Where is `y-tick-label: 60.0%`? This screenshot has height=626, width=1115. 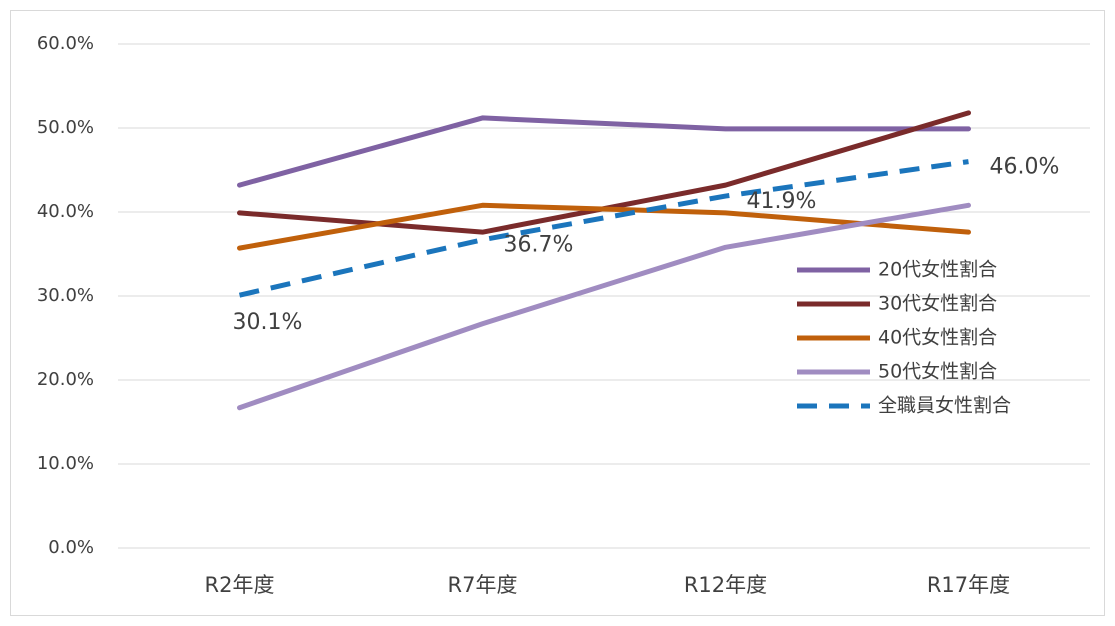
y-tick-label: 60.0% is located at coordinates (65, 43).